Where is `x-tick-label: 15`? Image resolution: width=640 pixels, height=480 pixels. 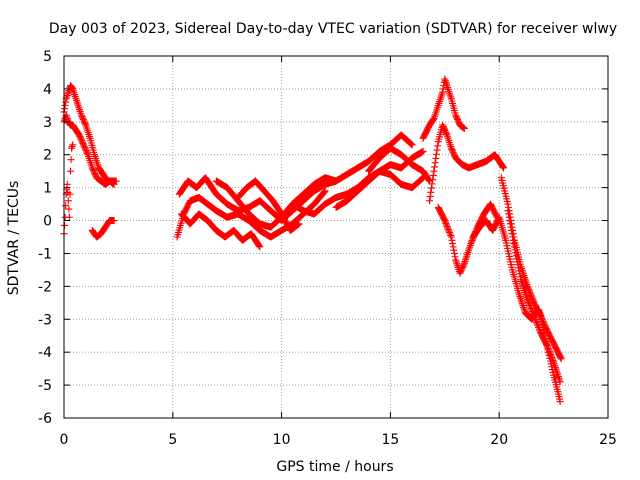
x-tick-label: 15 is located at coordinates (390, 440).